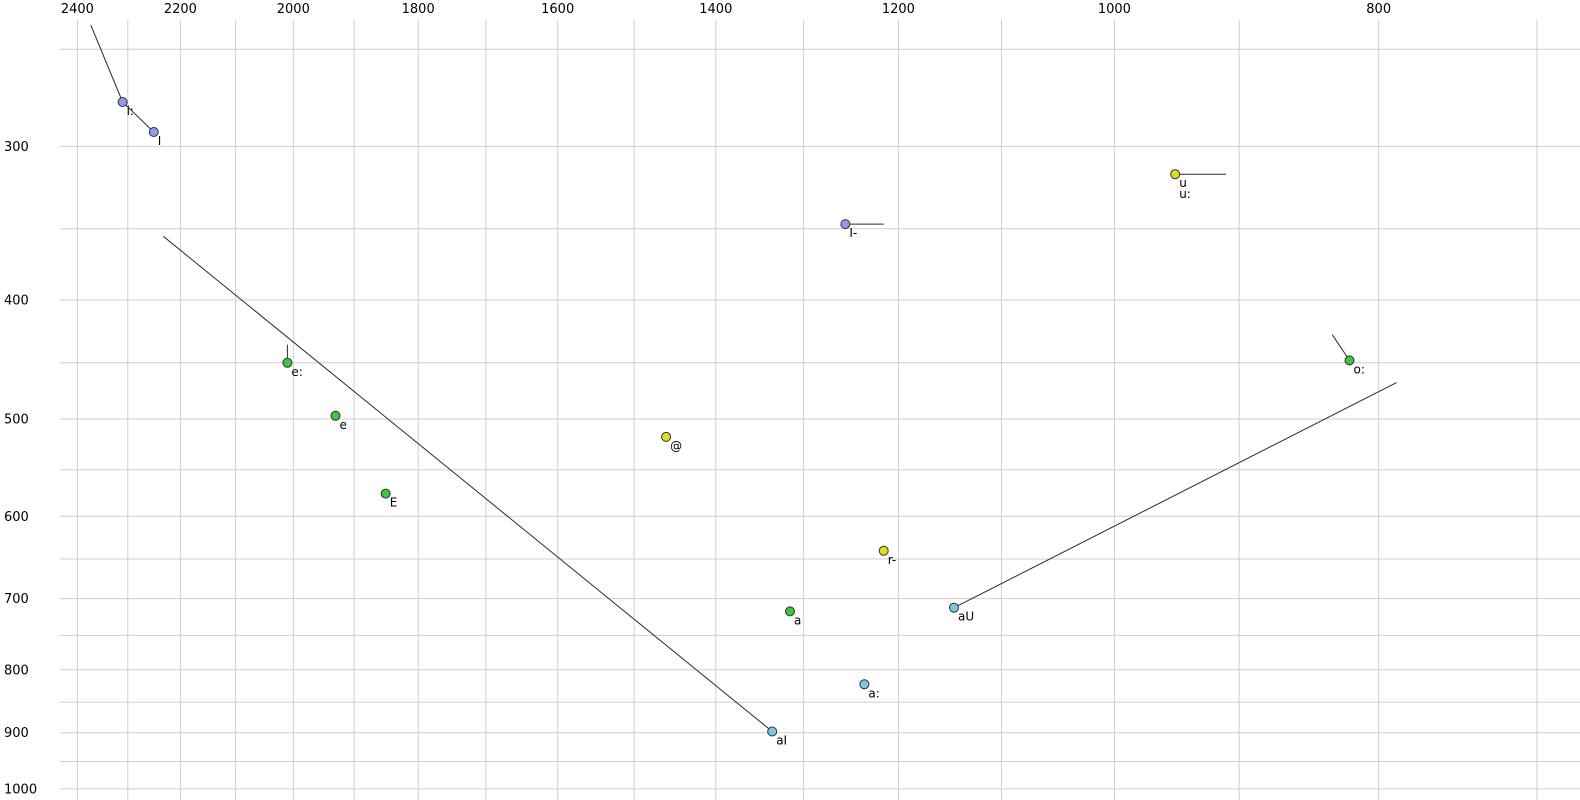 Image resolution: width=1580 pixels, height=800 pixels. What do you see at coordinates (797, 620) in the screenshot?
I see `vowel-label-a: a` at bounding box center [797, 620].